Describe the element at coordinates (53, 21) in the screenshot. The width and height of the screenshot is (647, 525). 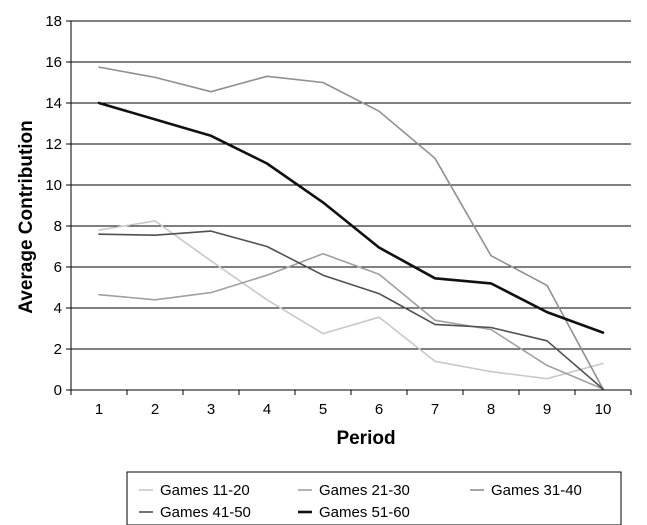
I see `y-tick-label: 18` at that location.